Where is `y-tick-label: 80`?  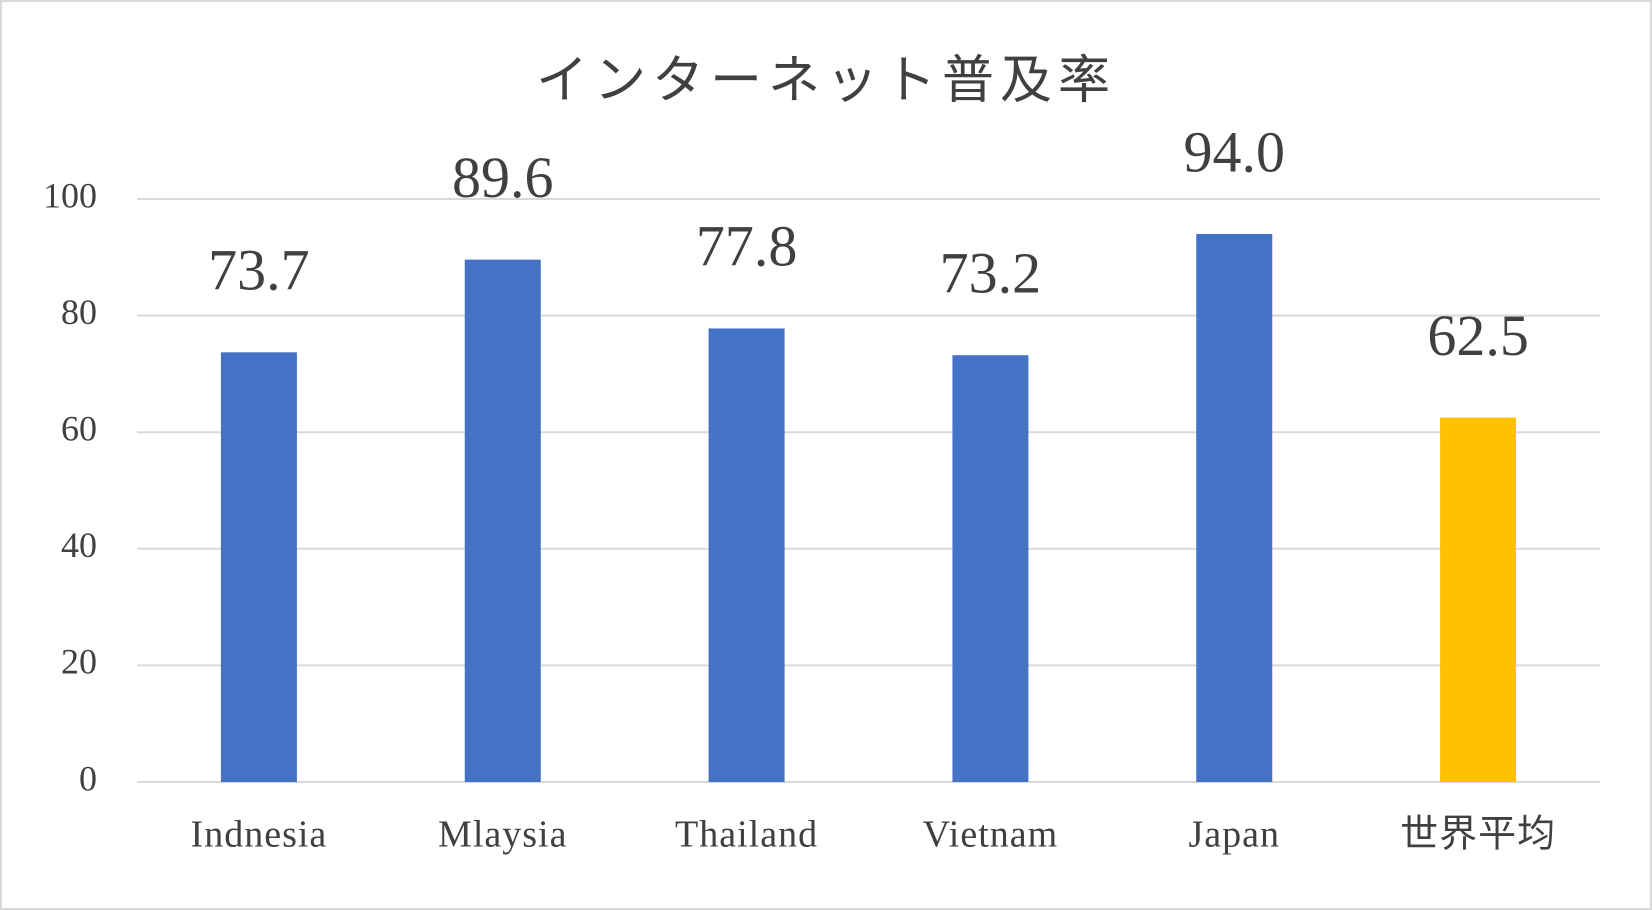
y-tick-label: 80 is located at coordinates (79, 312).